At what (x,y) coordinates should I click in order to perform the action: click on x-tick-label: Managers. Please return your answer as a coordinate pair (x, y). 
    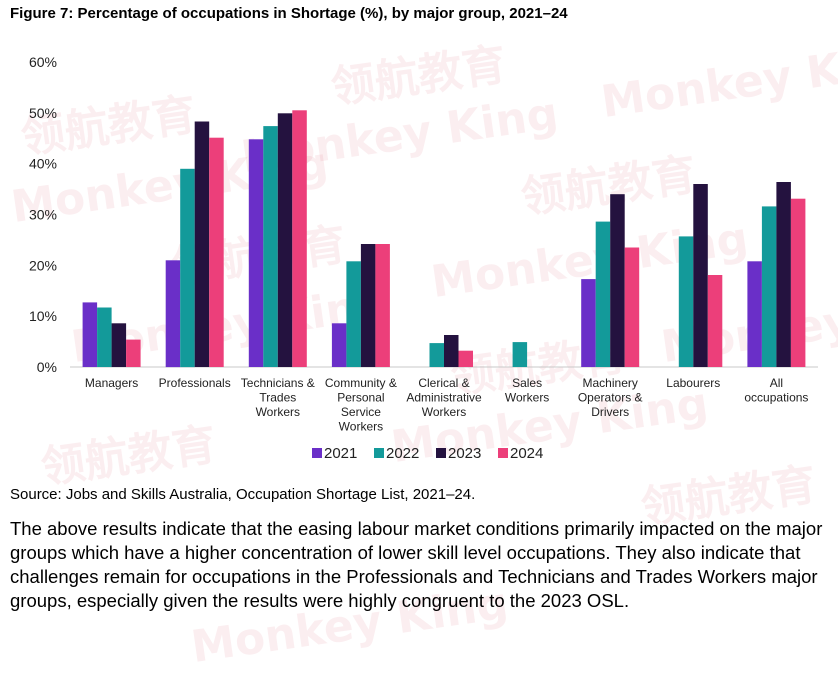
    Looking at the image, I should click on (111, 383).